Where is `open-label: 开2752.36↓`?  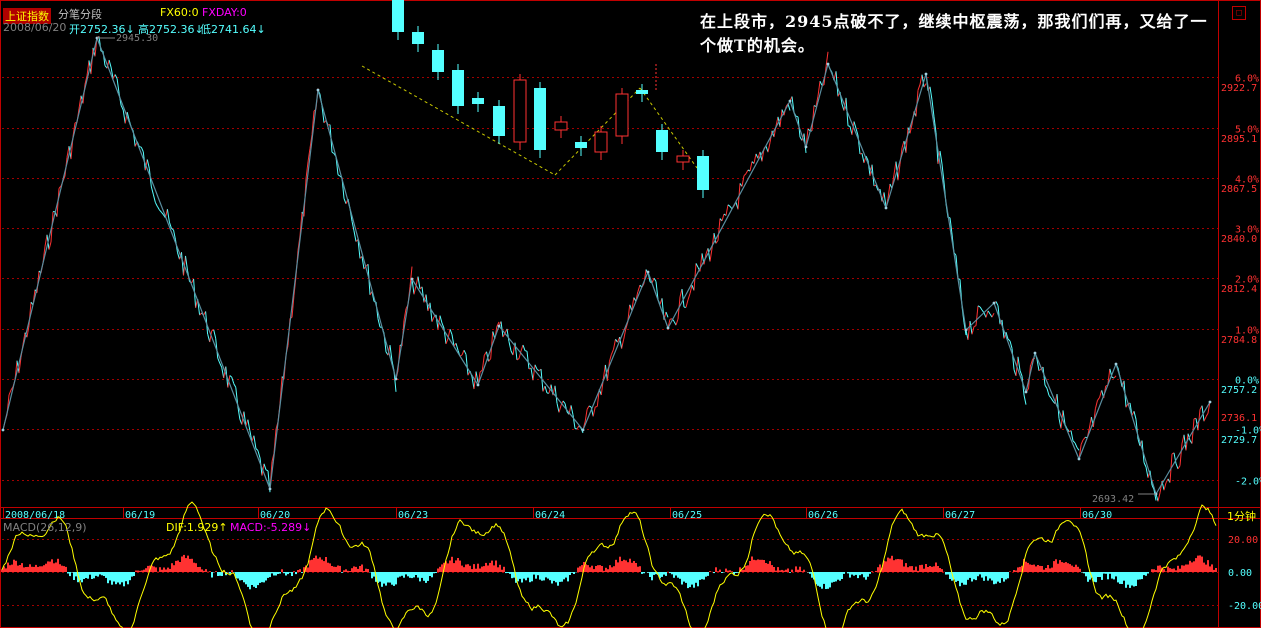
open-label: 开2752.36↓ is located at coordinates (102, 29).